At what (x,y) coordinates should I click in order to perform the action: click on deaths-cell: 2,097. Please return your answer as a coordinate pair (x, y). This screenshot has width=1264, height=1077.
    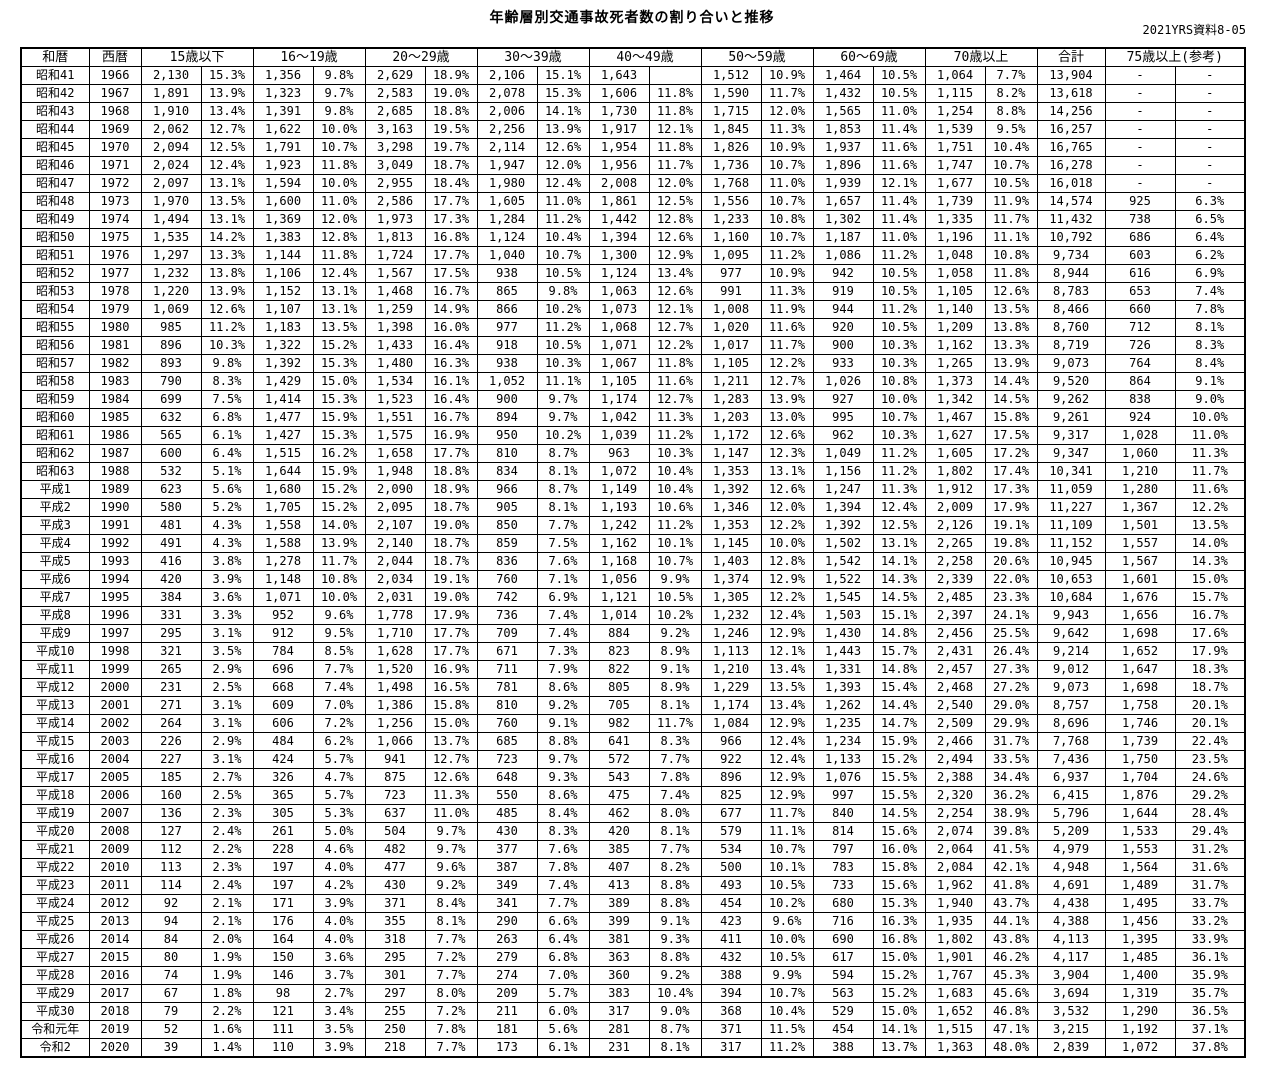
    Looking at the image, I should click on (171, 183).